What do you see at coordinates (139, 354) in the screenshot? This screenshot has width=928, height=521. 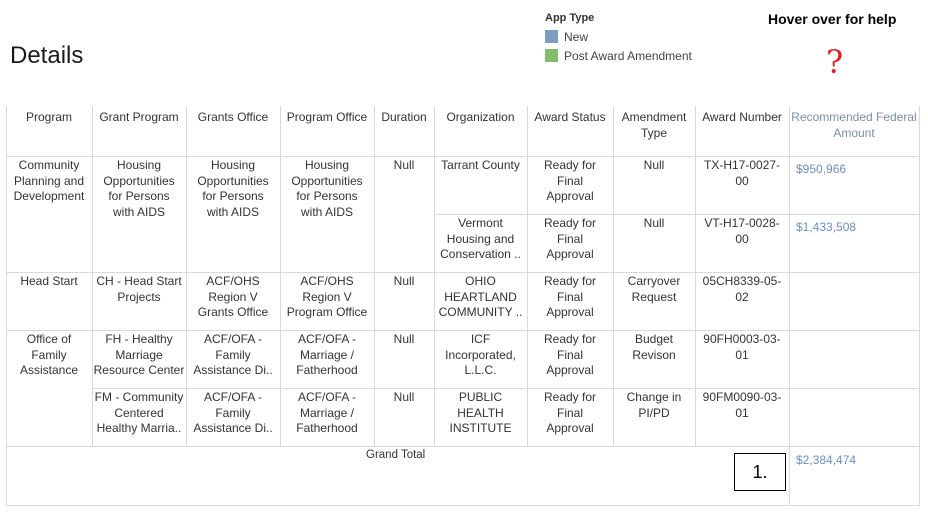 I see `cell-grant-program: FH - Healthy Marriage Resource Center` at bounding box center [139, 354].